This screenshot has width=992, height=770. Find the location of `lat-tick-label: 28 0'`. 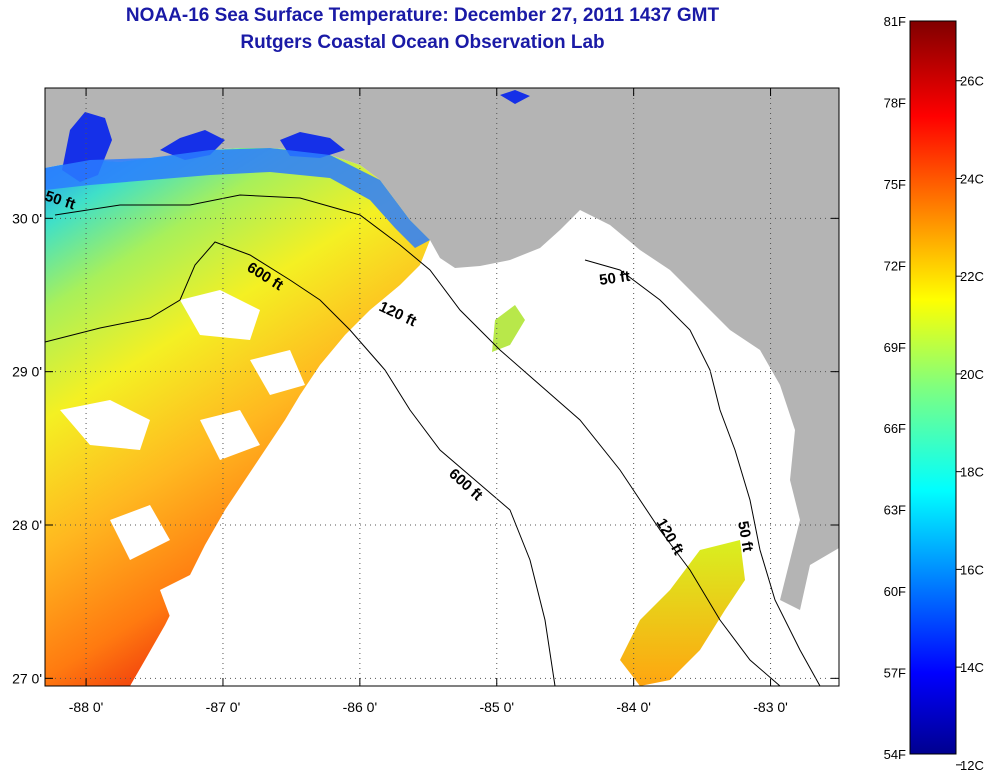

lat-tick-label: 28 0' is located at coordinates (27, 525).